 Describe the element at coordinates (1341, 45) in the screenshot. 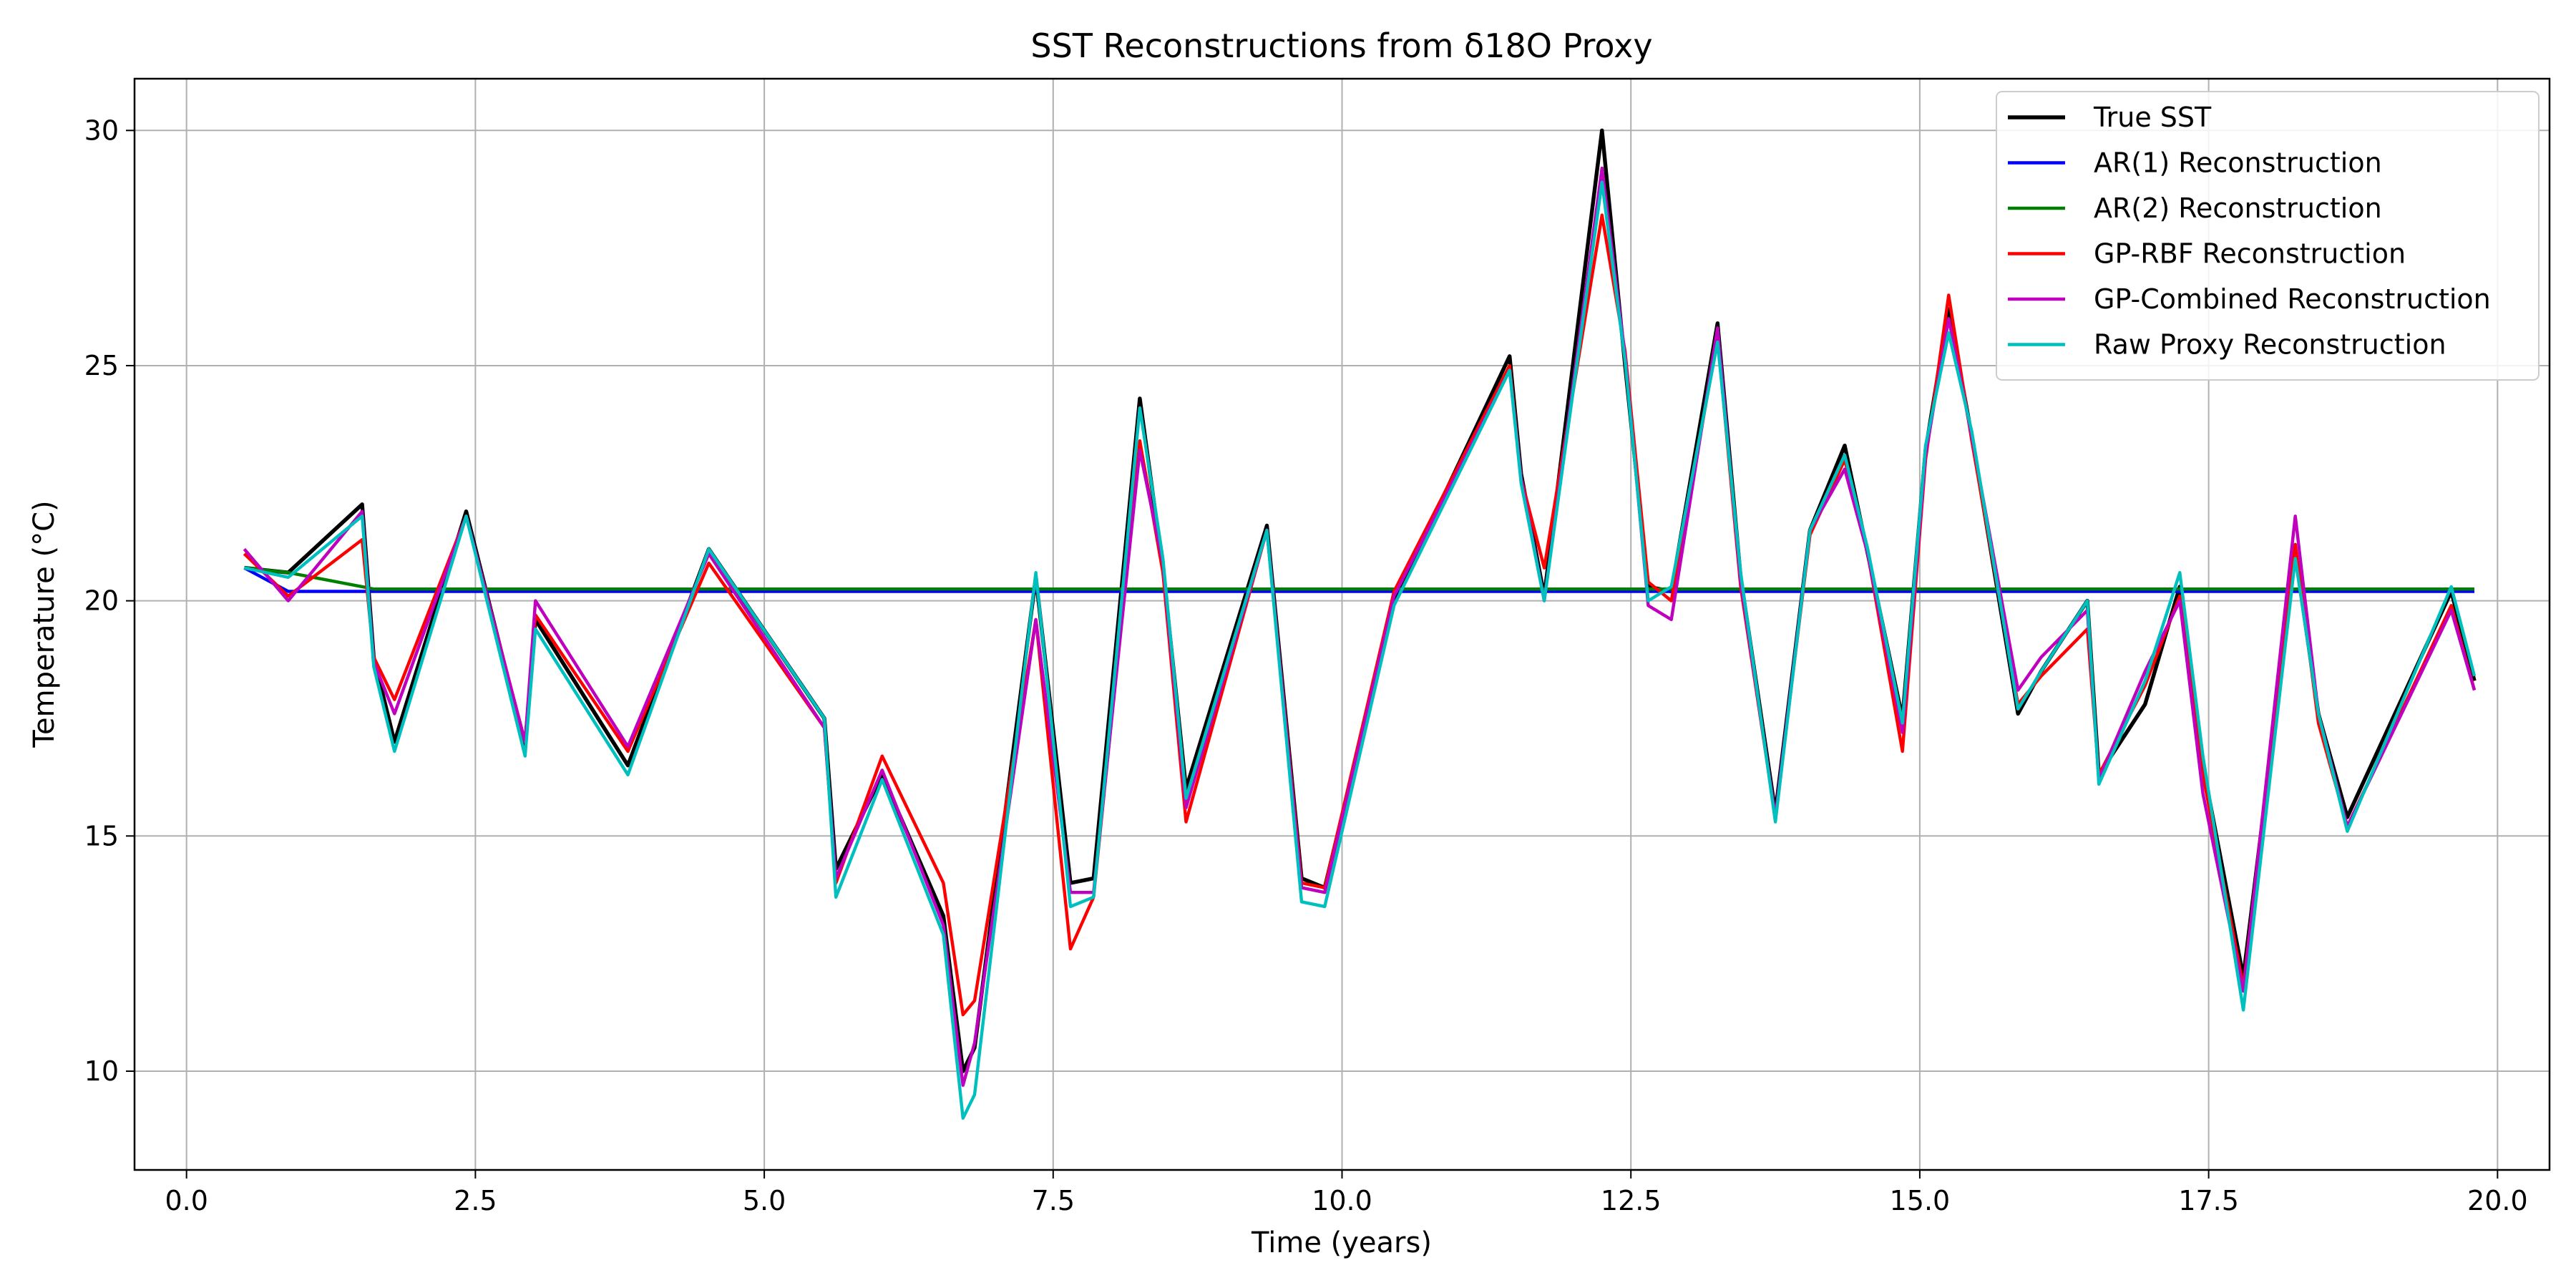

I see `chart-title: SST Reconstructions from δ18O Proxy` at that location.